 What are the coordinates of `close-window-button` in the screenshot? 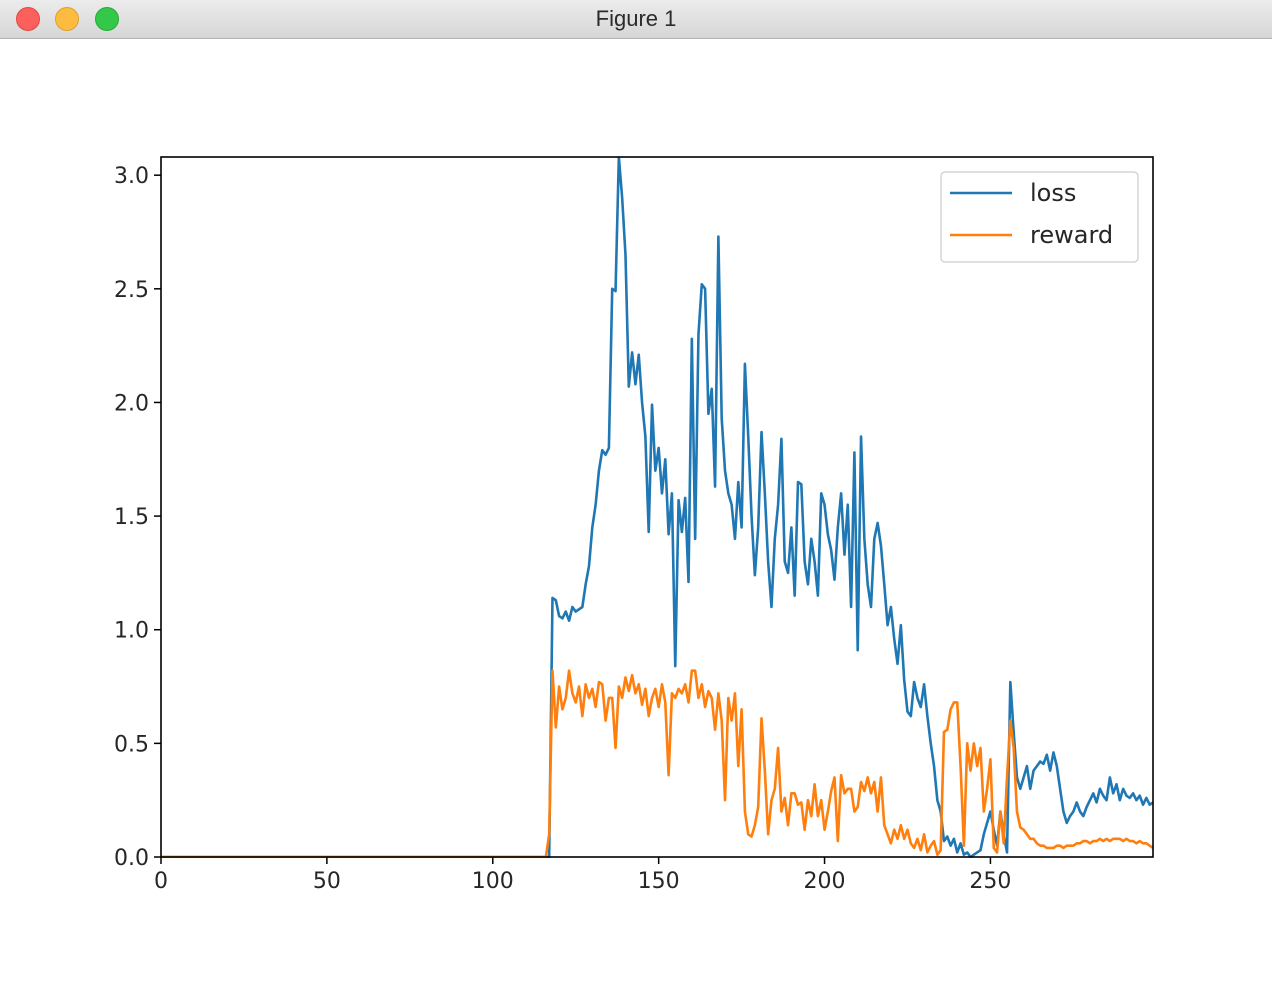 It's located at (28, 19).